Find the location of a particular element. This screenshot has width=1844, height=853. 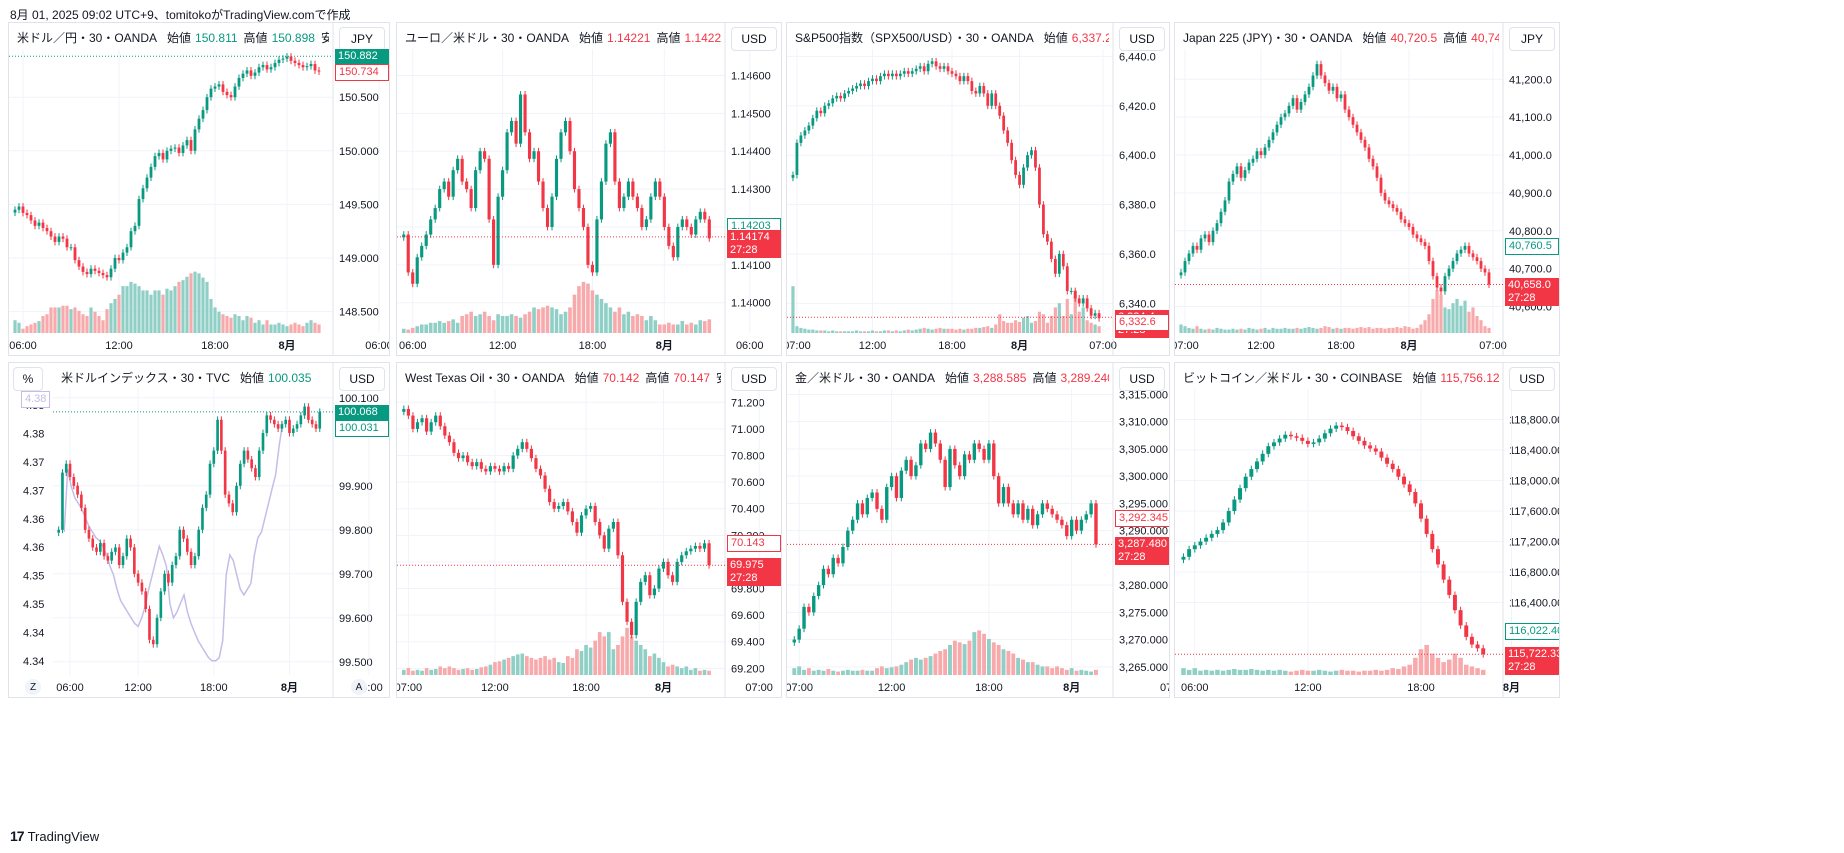

price-label-value: 69.975 is located at coordinates (747, 565).